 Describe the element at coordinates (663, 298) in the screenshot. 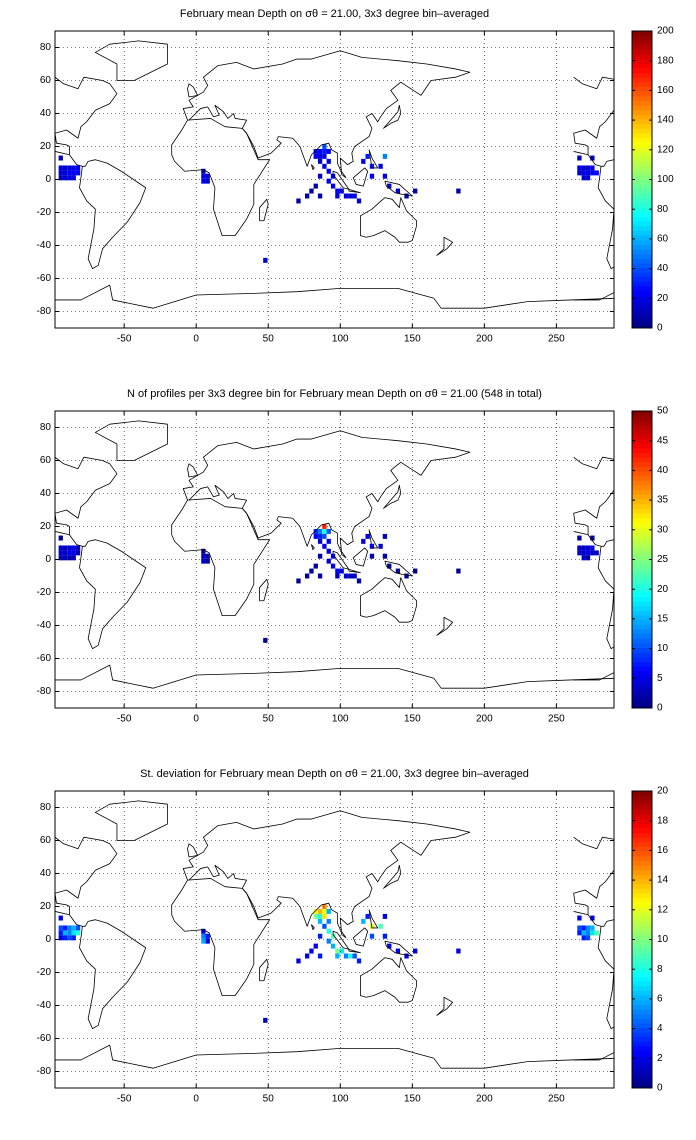

I see `colorbar-tick-label: 20` at that location.